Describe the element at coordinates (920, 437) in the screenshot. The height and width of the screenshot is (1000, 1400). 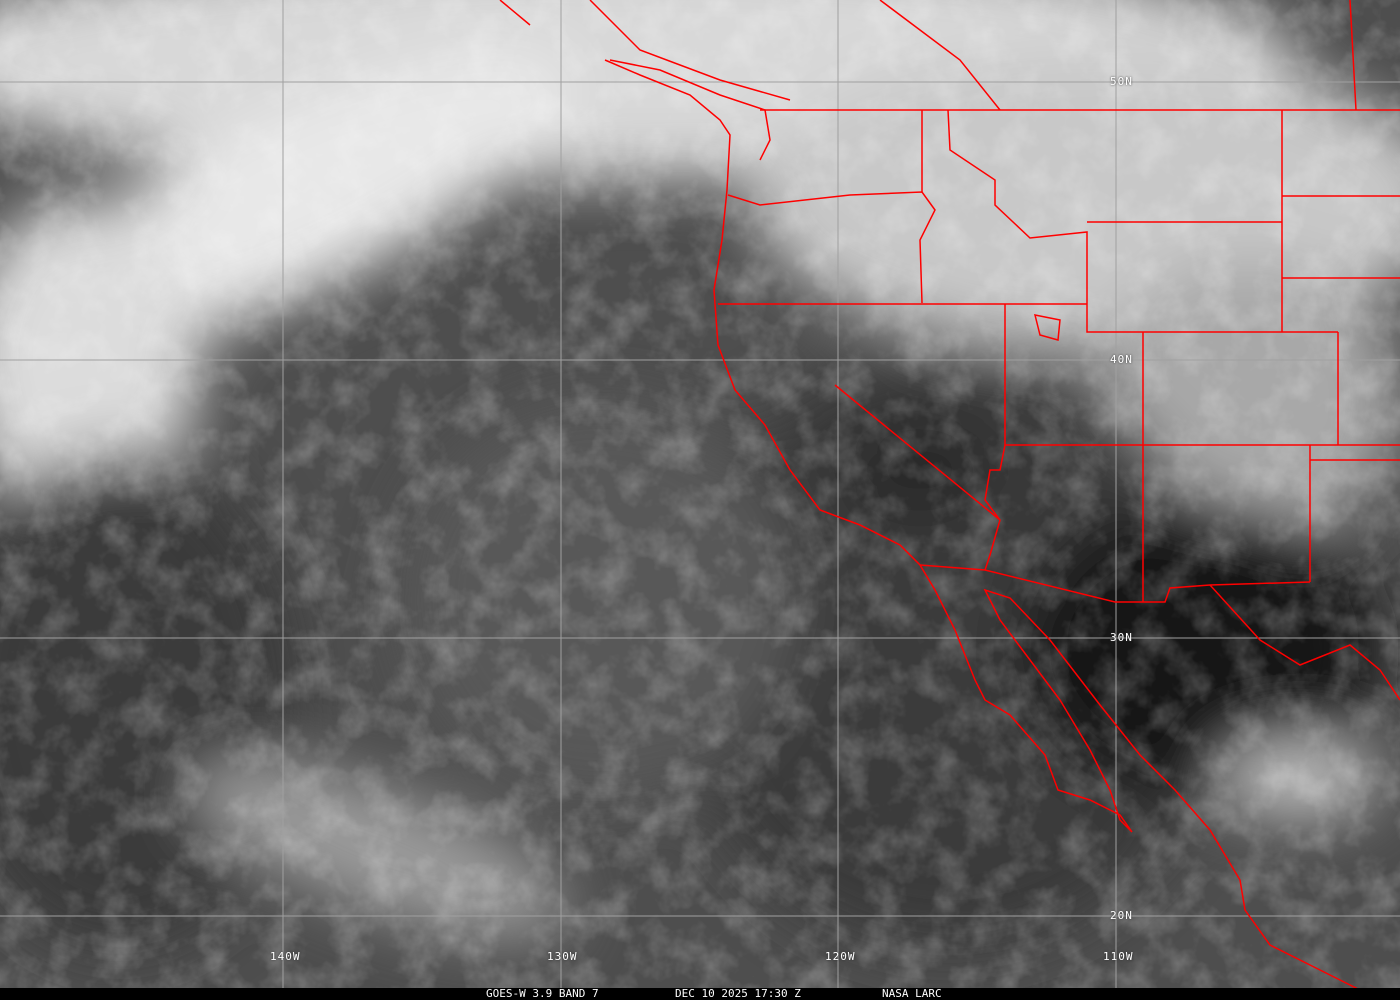
I see `nevada-border` at that location.